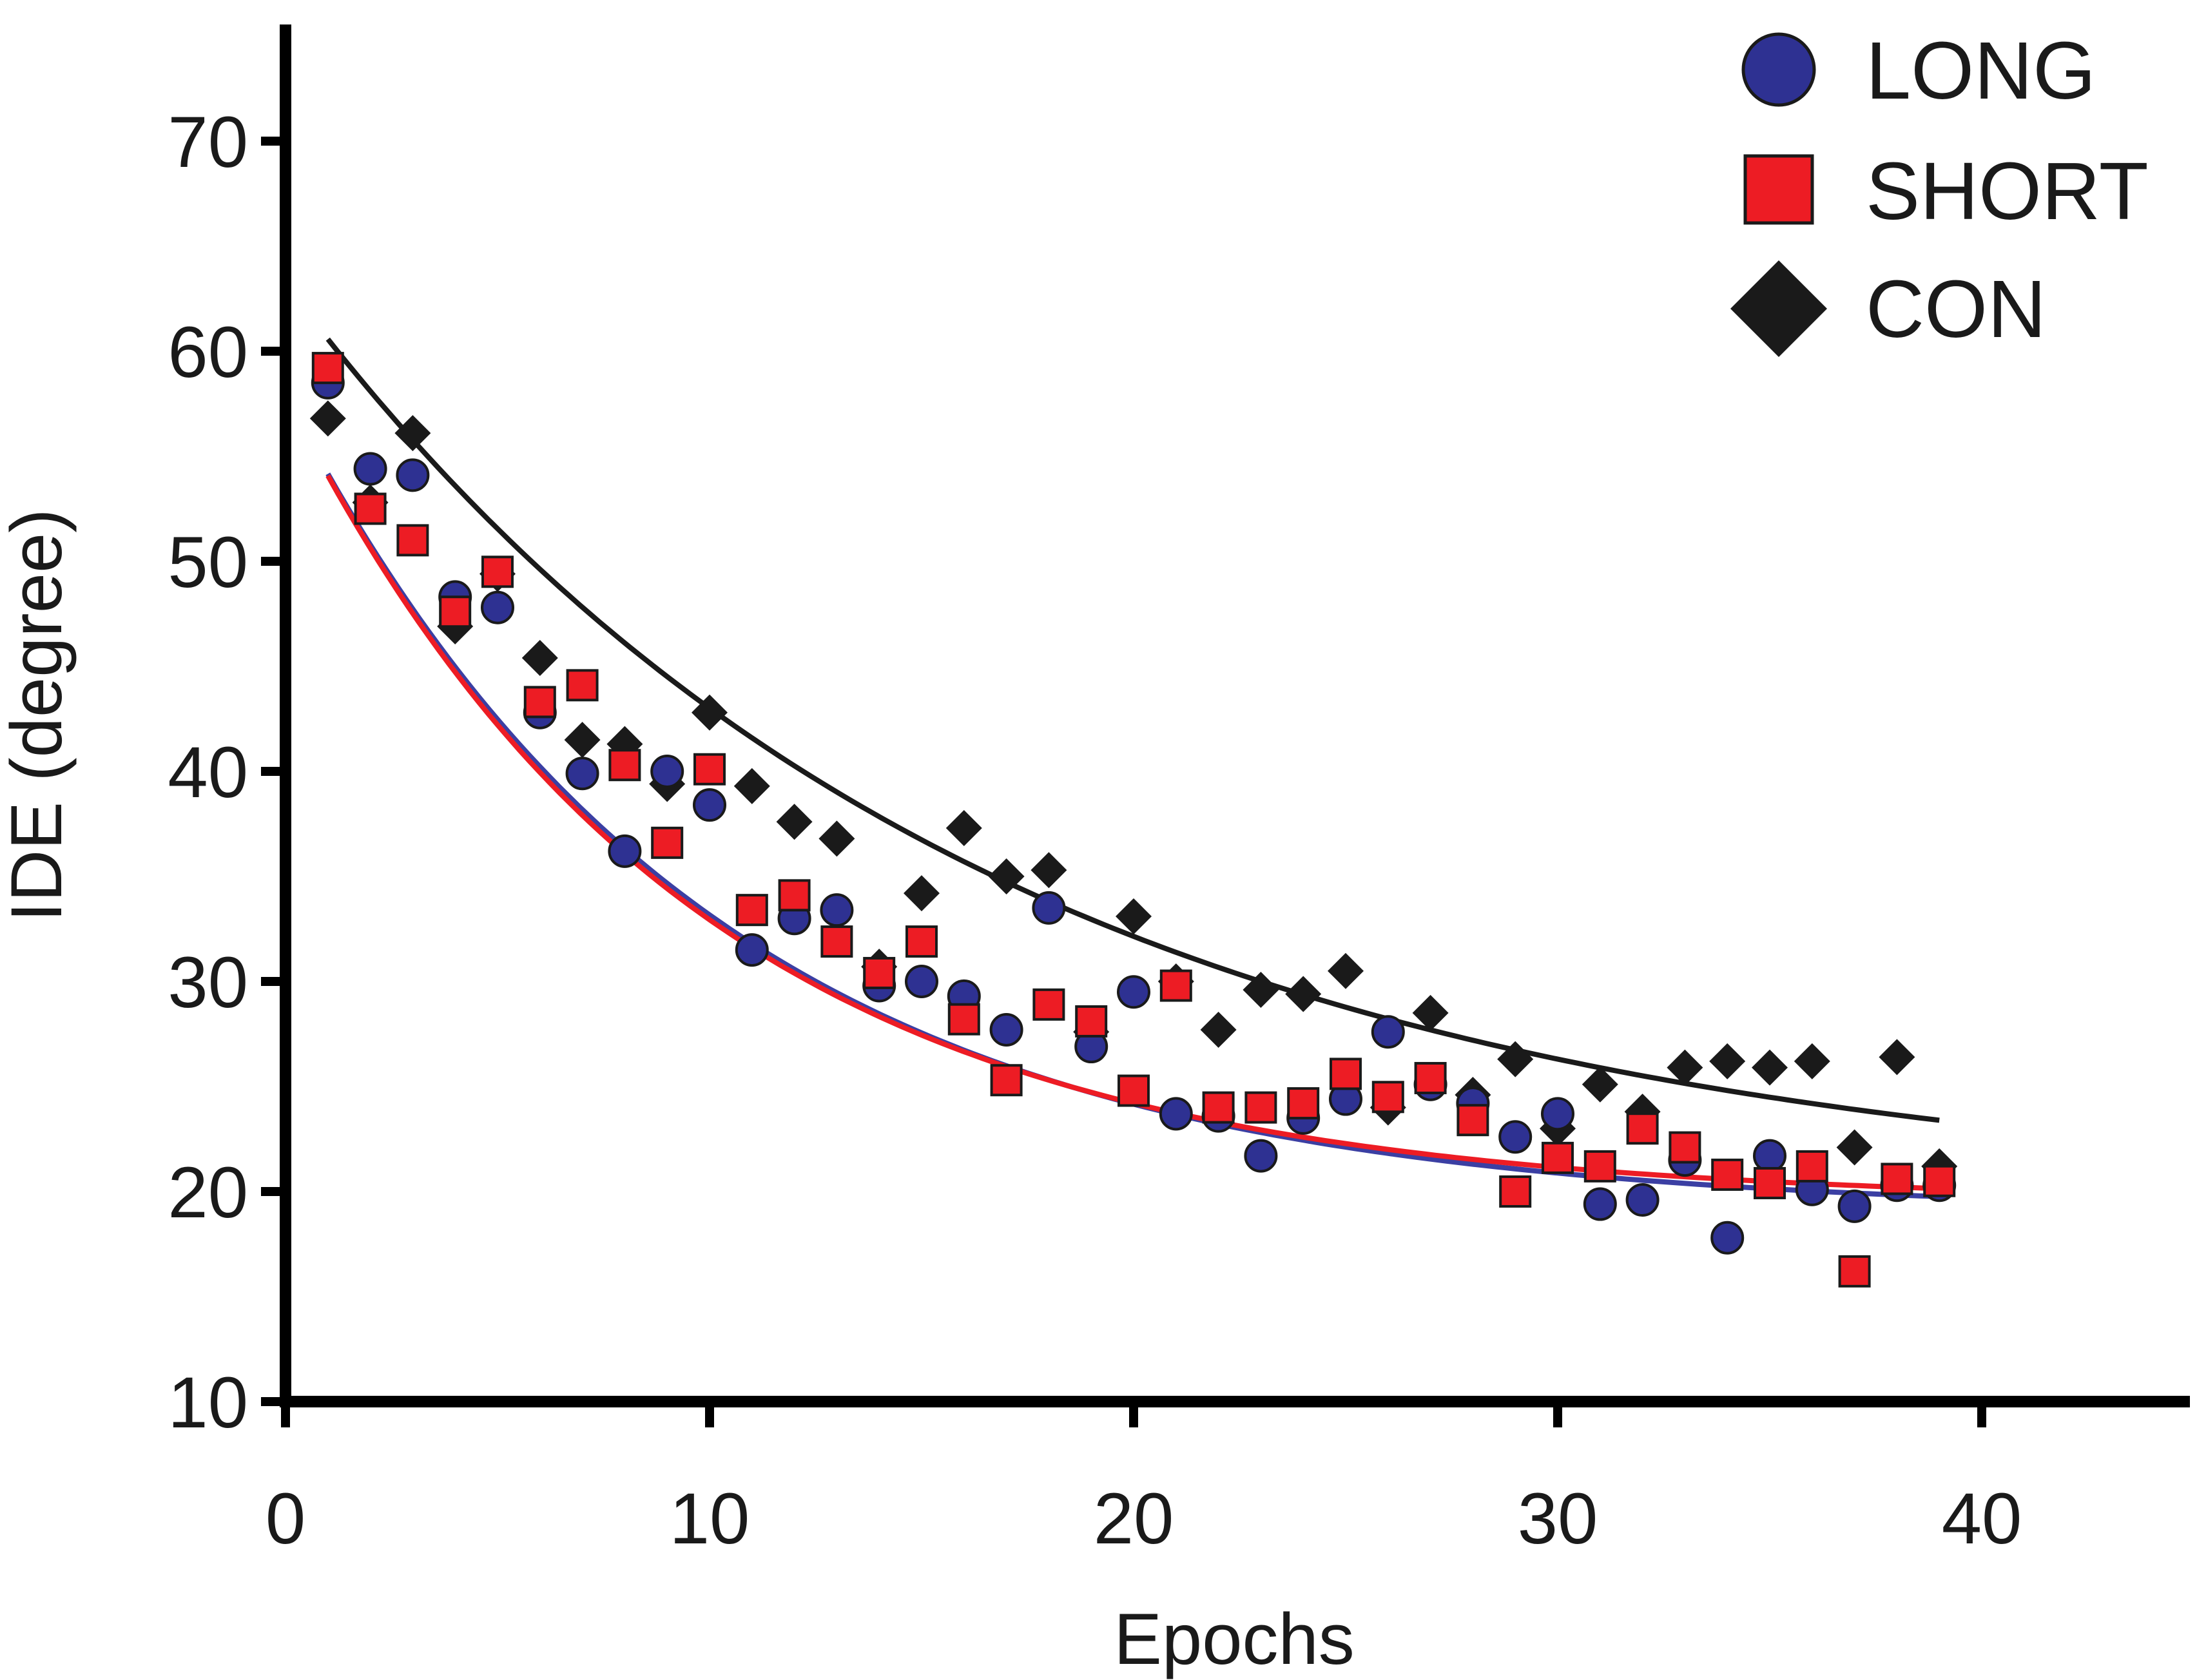 This screenshot has width=2197, height=1680. What do you see at coordinates (1134, 1518) in the screenshot?
I see `x-tick-label: 20` at bounding box center [1134, 1518].